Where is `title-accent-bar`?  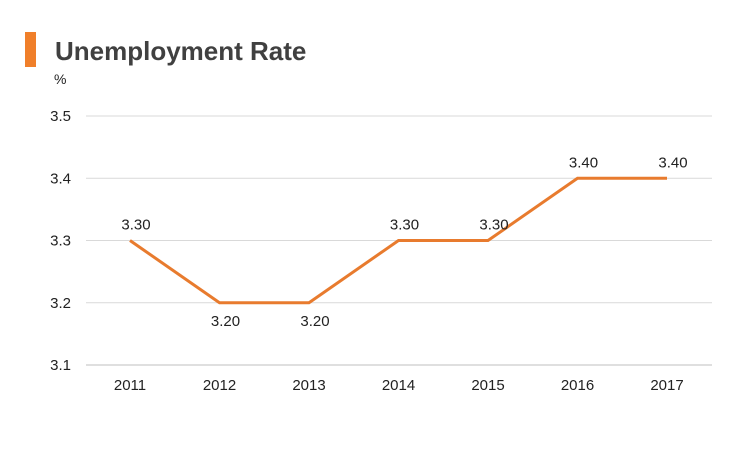 title-accent-bar is located at coordinates (30, 49).